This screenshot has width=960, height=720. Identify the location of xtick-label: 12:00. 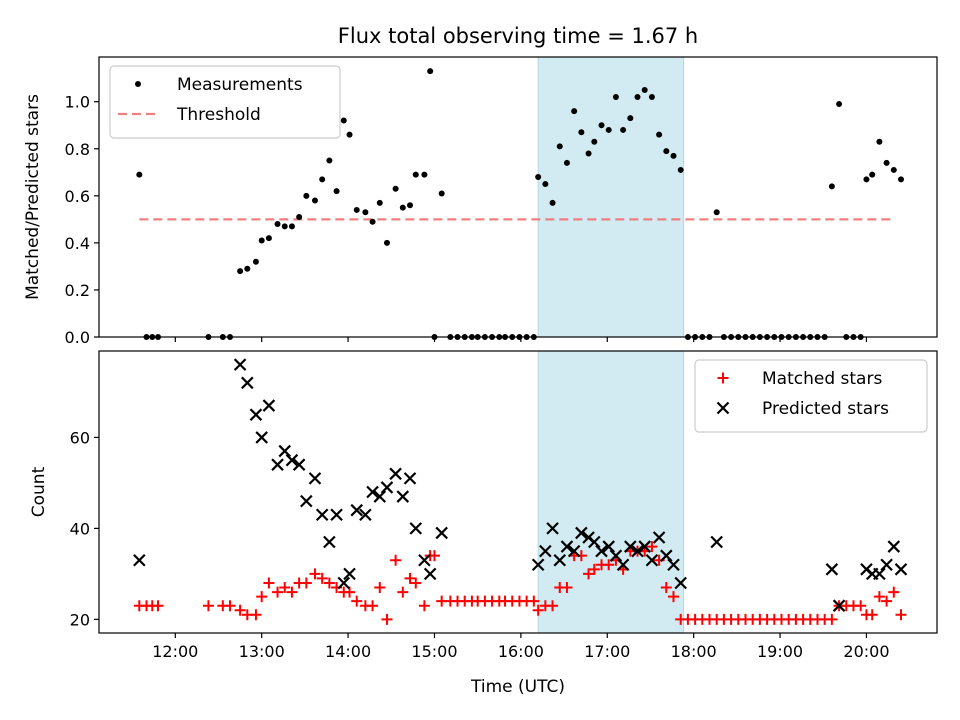
(175, 651).